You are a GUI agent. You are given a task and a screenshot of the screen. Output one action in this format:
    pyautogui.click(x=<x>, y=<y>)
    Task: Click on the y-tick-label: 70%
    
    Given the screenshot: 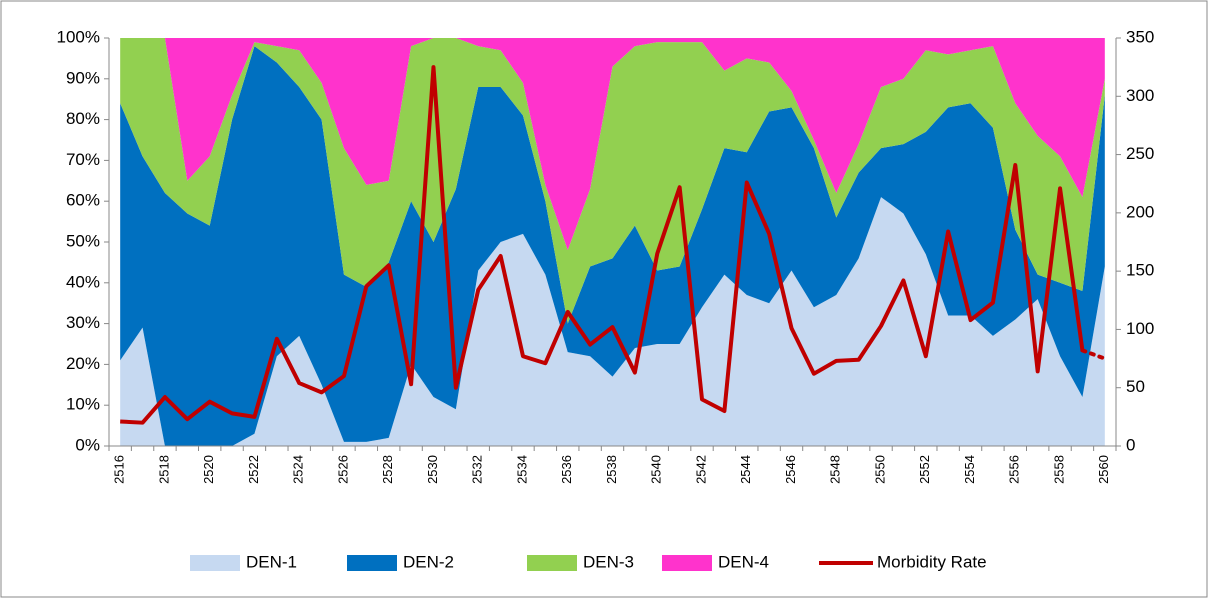 What is the action you would take?
    pyautogui.click(x=83, y=159)
    